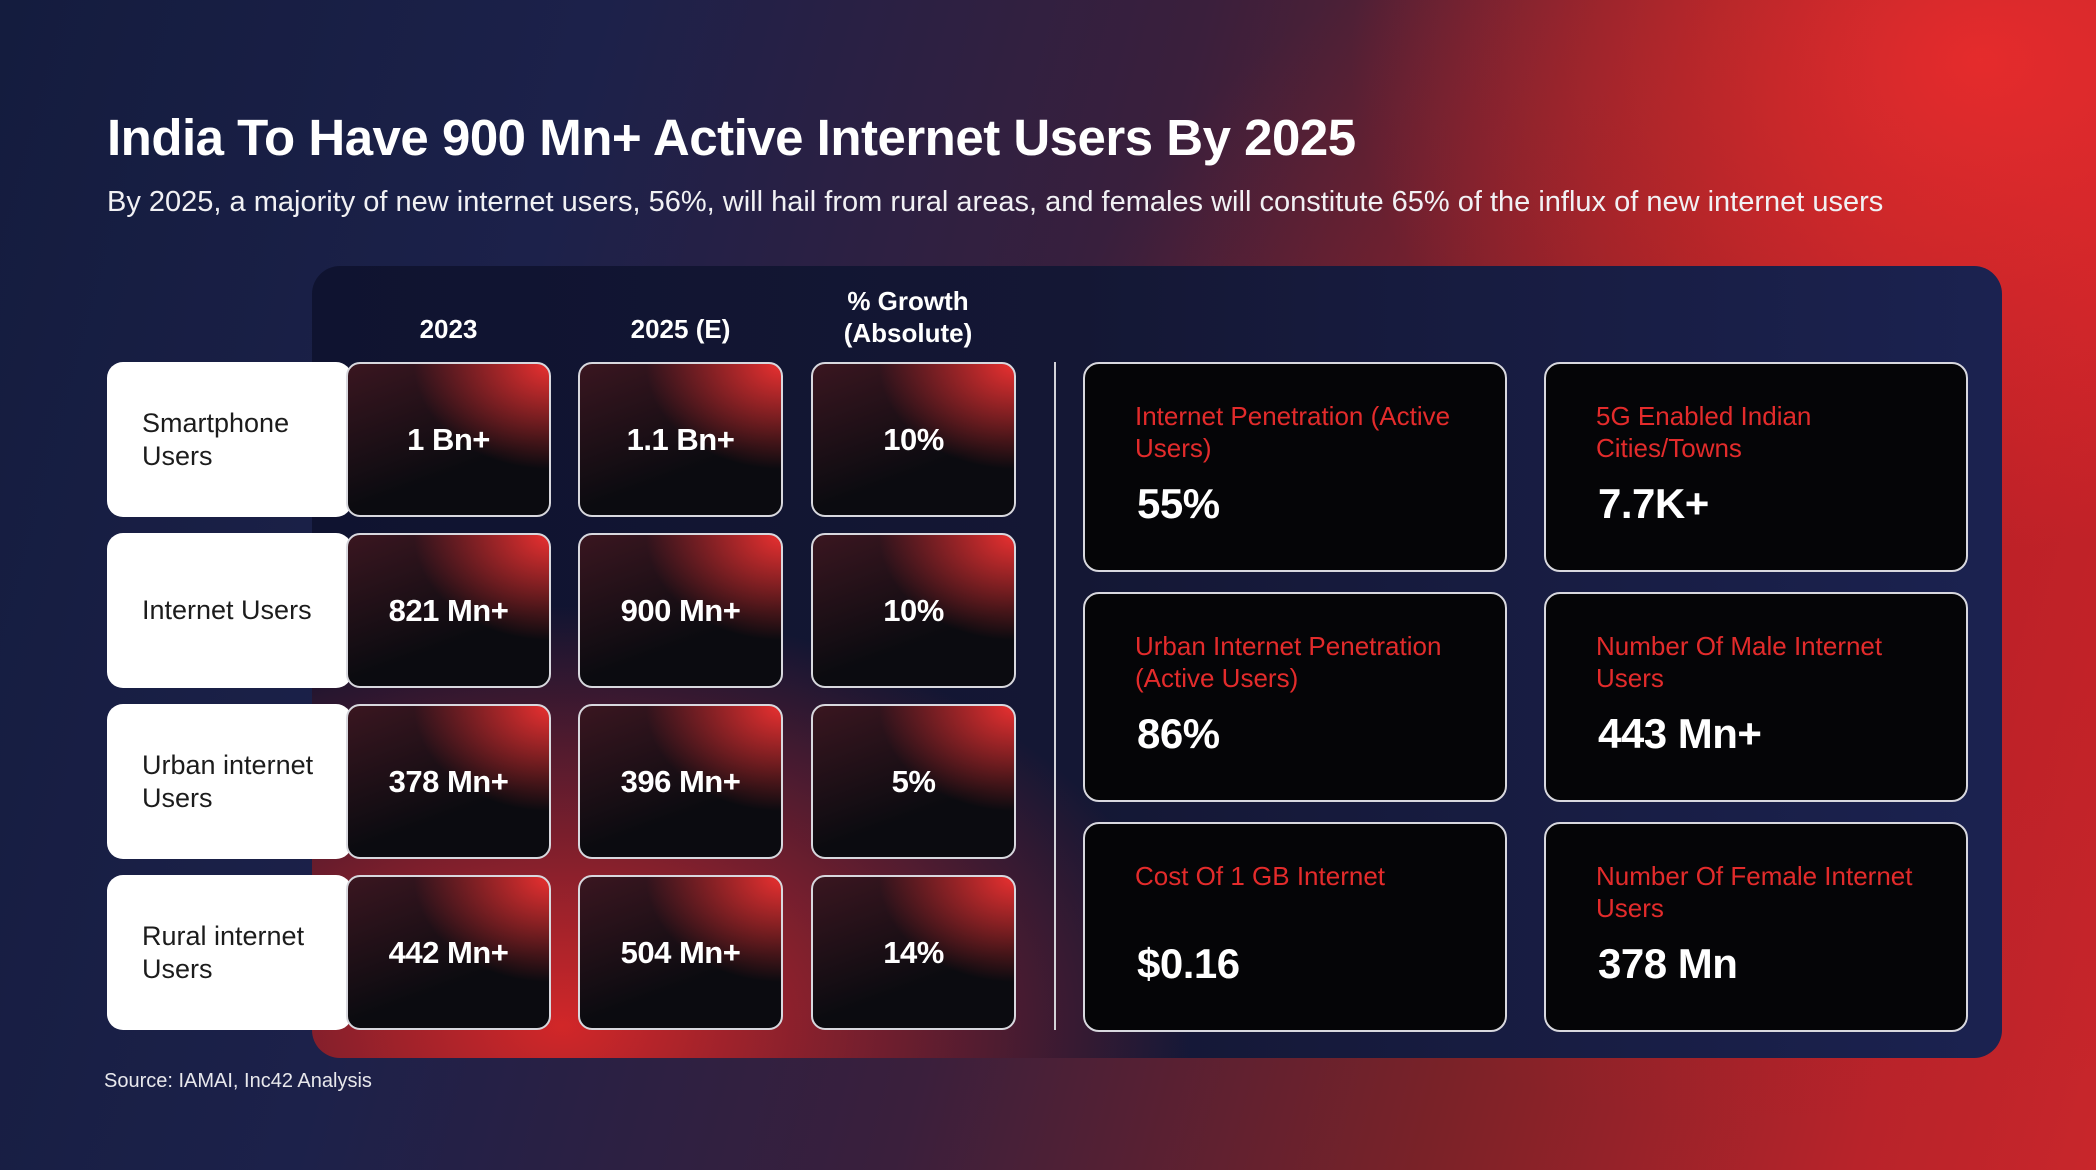 The image size is (2096, 1170). I want to click on column-header-growth: % Growth (Absolute), so click(908, 317).